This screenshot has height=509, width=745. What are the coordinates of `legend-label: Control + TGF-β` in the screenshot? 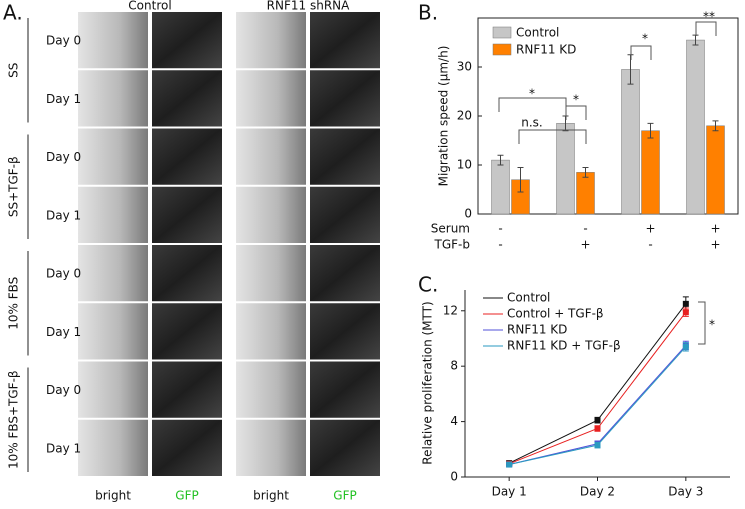 It's located at (555, 314).